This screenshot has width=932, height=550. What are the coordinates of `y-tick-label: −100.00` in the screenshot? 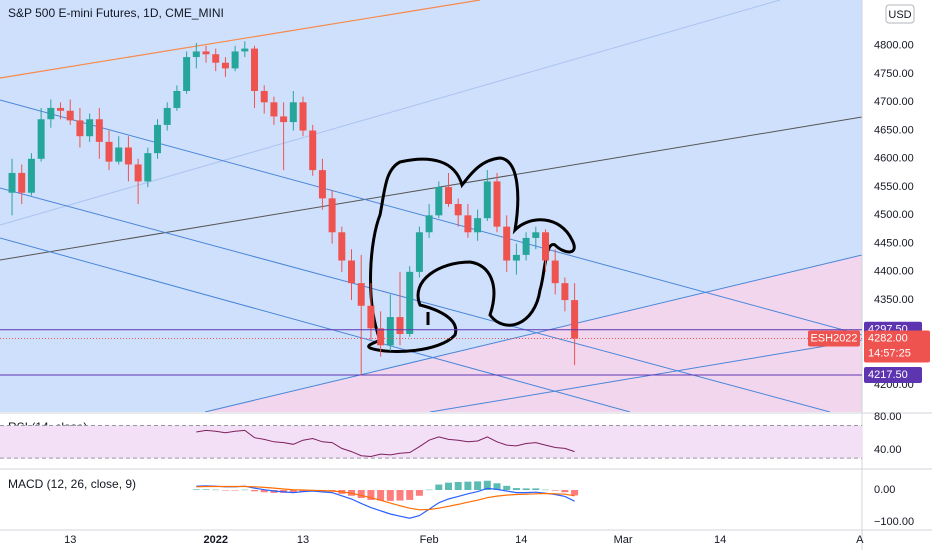 It's located at (894, 522).